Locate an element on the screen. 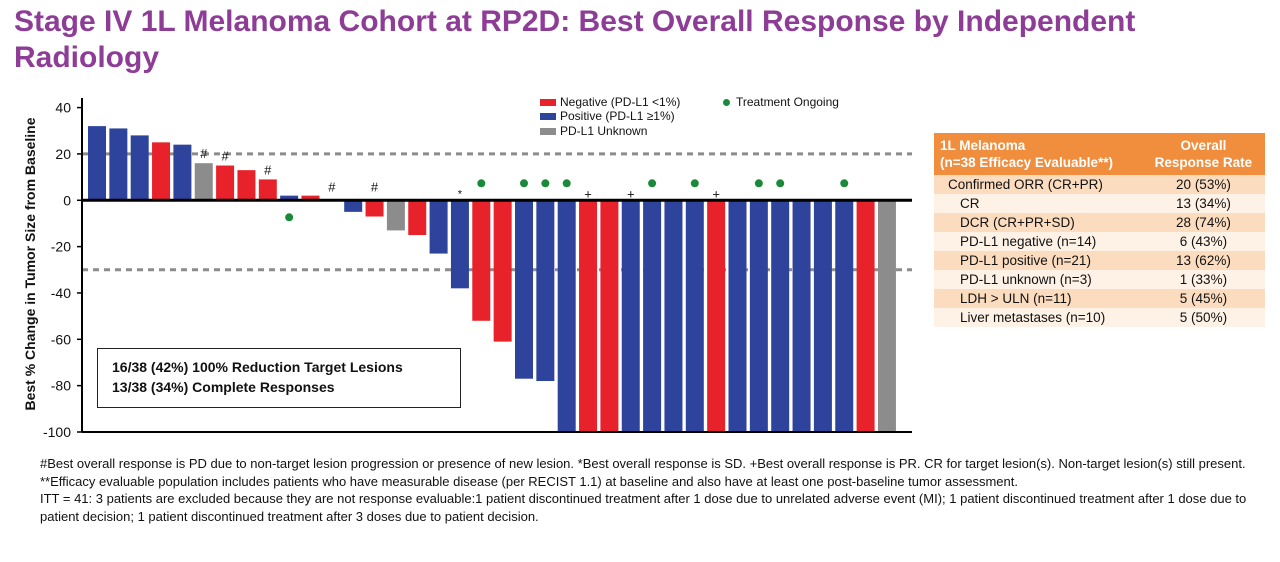 The width and height of the screenshot is (1280, 562). table-cell-value: 1 (33%) is located at coordinates (1203, 279).